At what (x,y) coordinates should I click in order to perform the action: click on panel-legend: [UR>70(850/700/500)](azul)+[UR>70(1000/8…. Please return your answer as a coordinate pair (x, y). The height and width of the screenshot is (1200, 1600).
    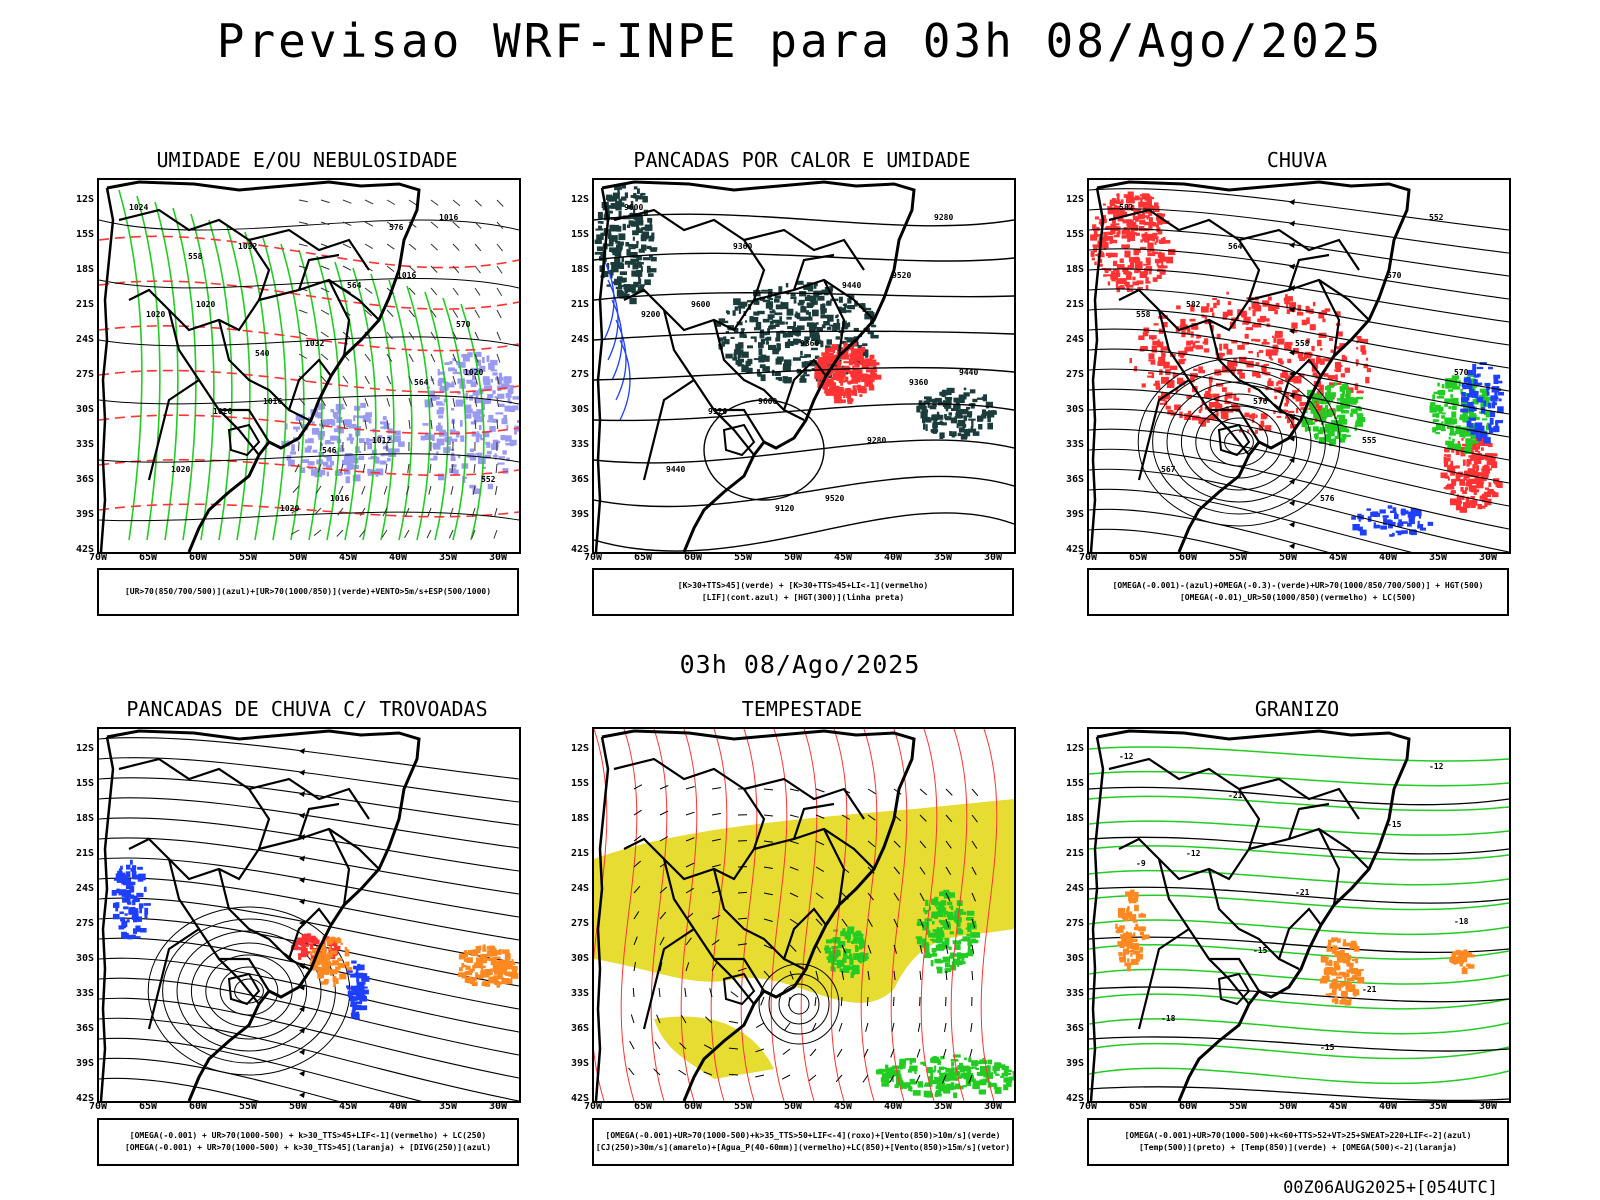
    Looking at the image, I should click on (308, 592).